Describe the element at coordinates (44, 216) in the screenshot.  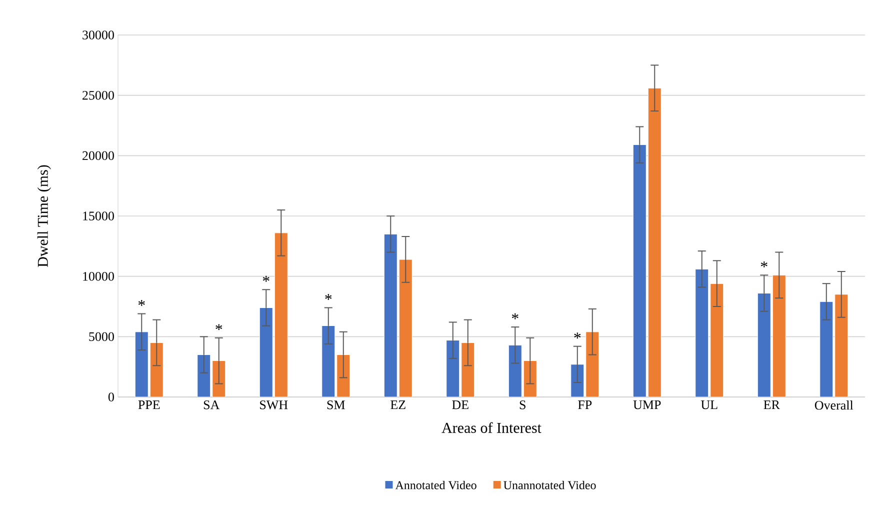
I see `y-axis-title: Dwell Time (ms)` at that location.